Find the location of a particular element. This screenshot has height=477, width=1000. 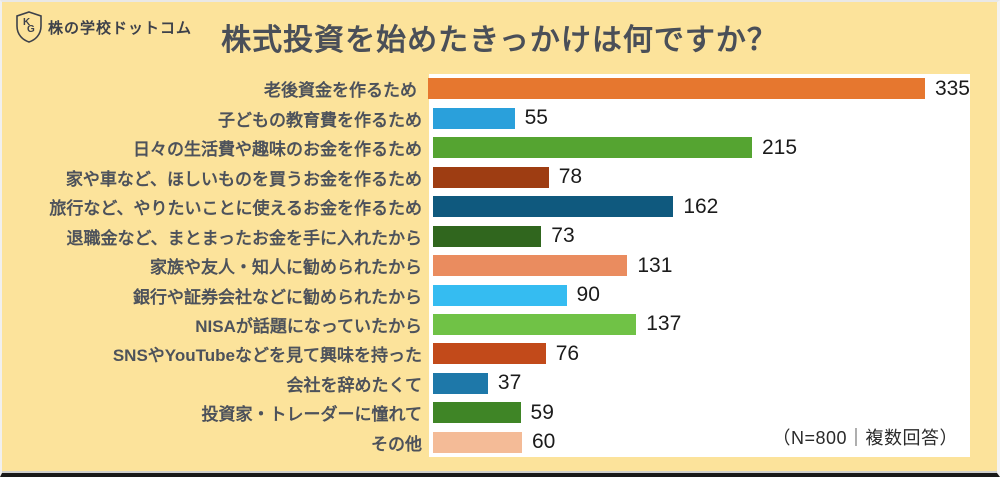

bar-track: 59 is located at coordinates (699, 412).